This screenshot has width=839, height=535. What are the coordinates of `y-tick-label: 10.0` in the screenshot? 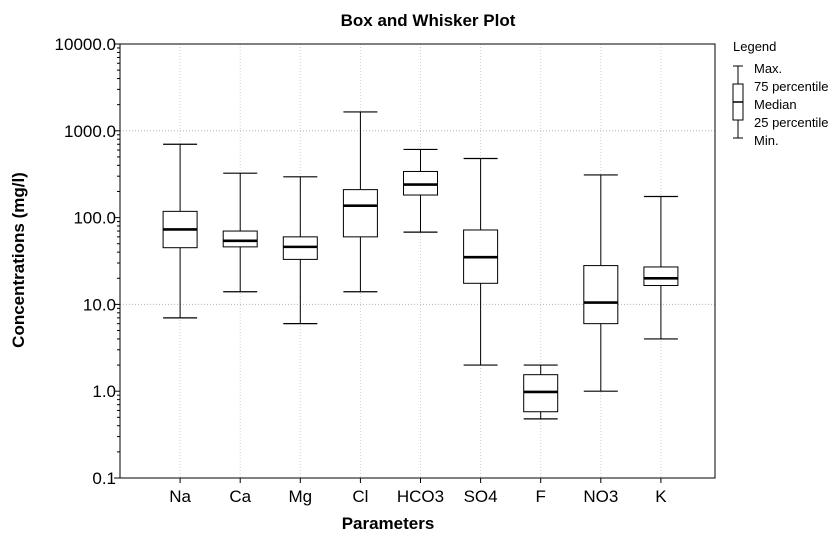 It's located at (99, 304).